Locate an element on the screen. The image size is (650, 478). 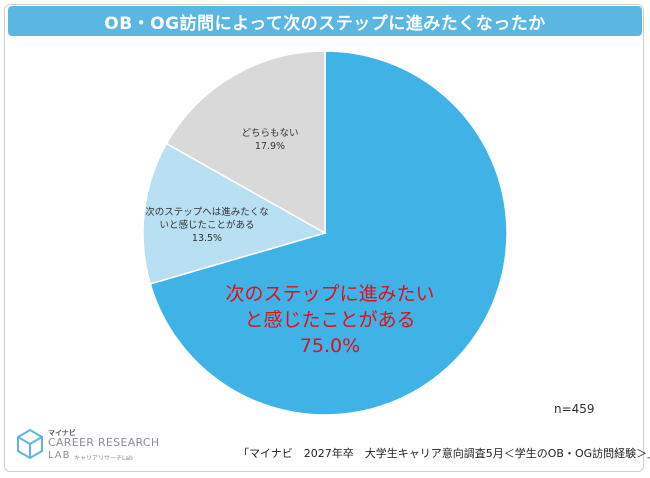
sample-size-label: n=459 is located at coordinates (574, 409).